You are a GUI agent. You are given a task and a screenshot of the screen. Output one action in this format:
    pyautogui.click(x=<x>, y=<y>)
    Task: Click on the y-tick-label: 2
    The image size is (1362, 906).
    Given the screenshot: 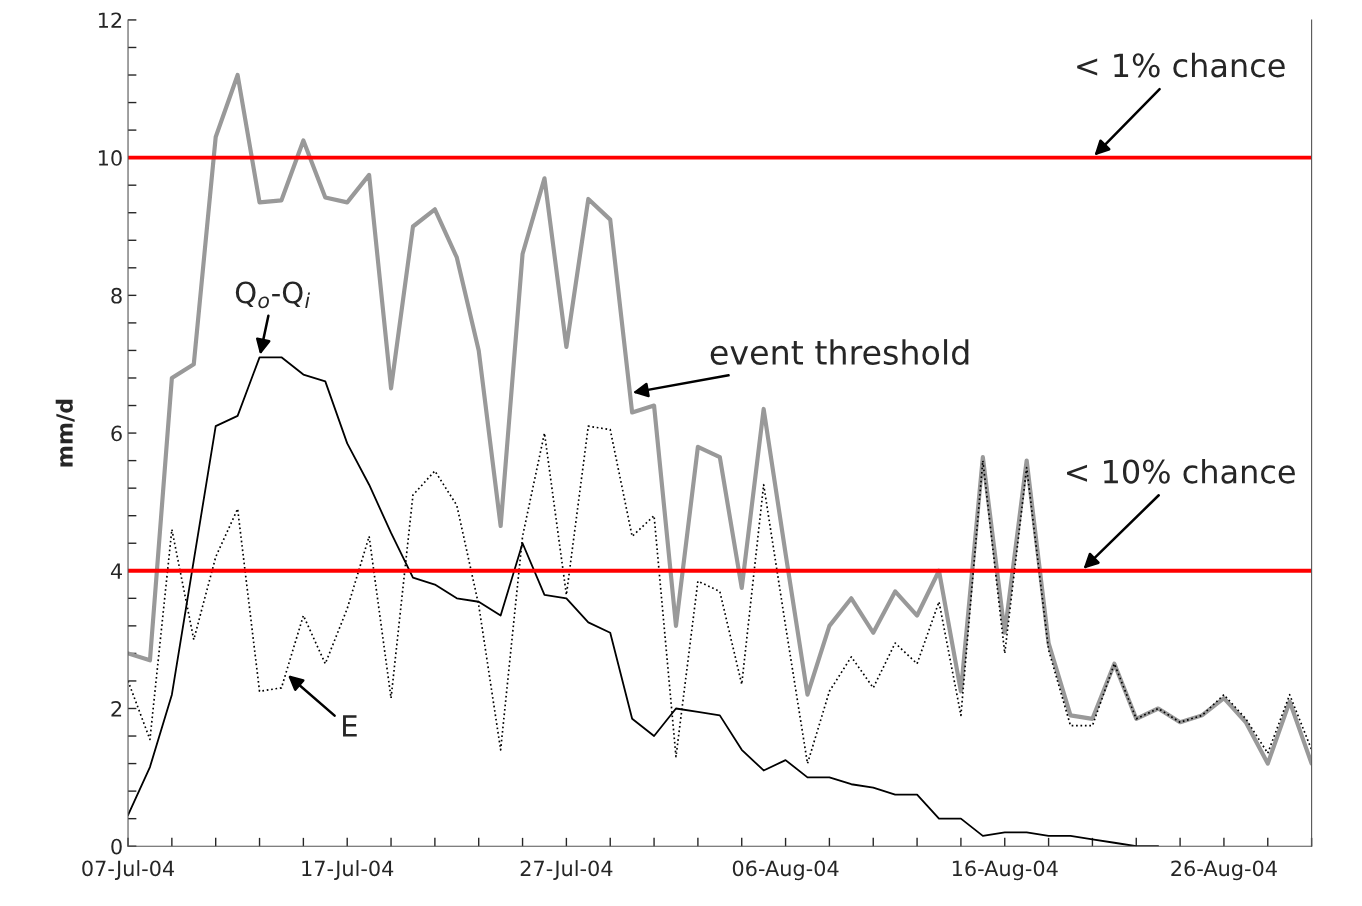 What is the action you would take?
    pyautogui.click(x=116, y=708)
    